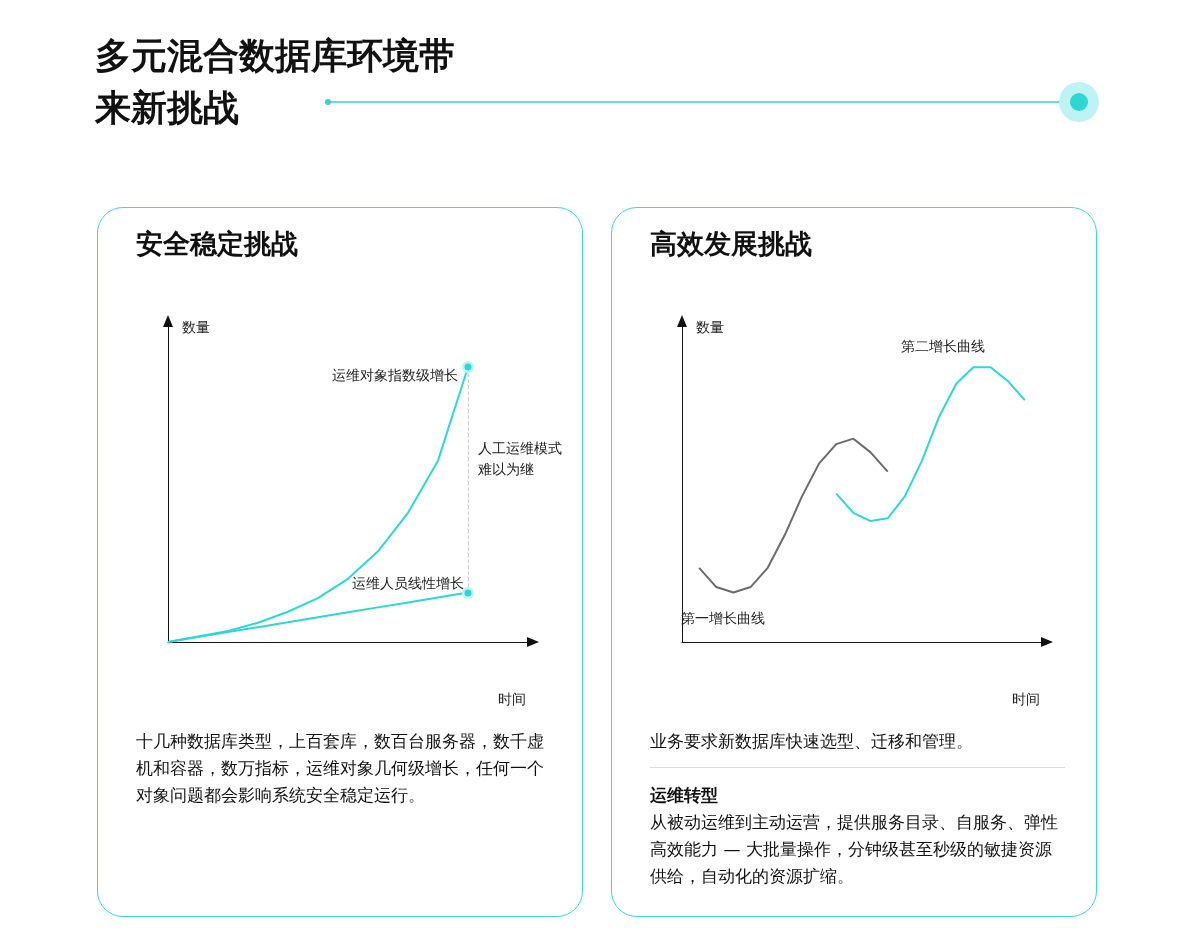 Image resolution: width=1198 pixels, height=952 pixels. I want to click on text: 从被动运维到主动运营，提供服务目录、自服务、弹性高效能力 — 大批量操作，分钟级甚至秒级的敏捷资源供给，自动化的资源扩缩。, so click(854, 849).